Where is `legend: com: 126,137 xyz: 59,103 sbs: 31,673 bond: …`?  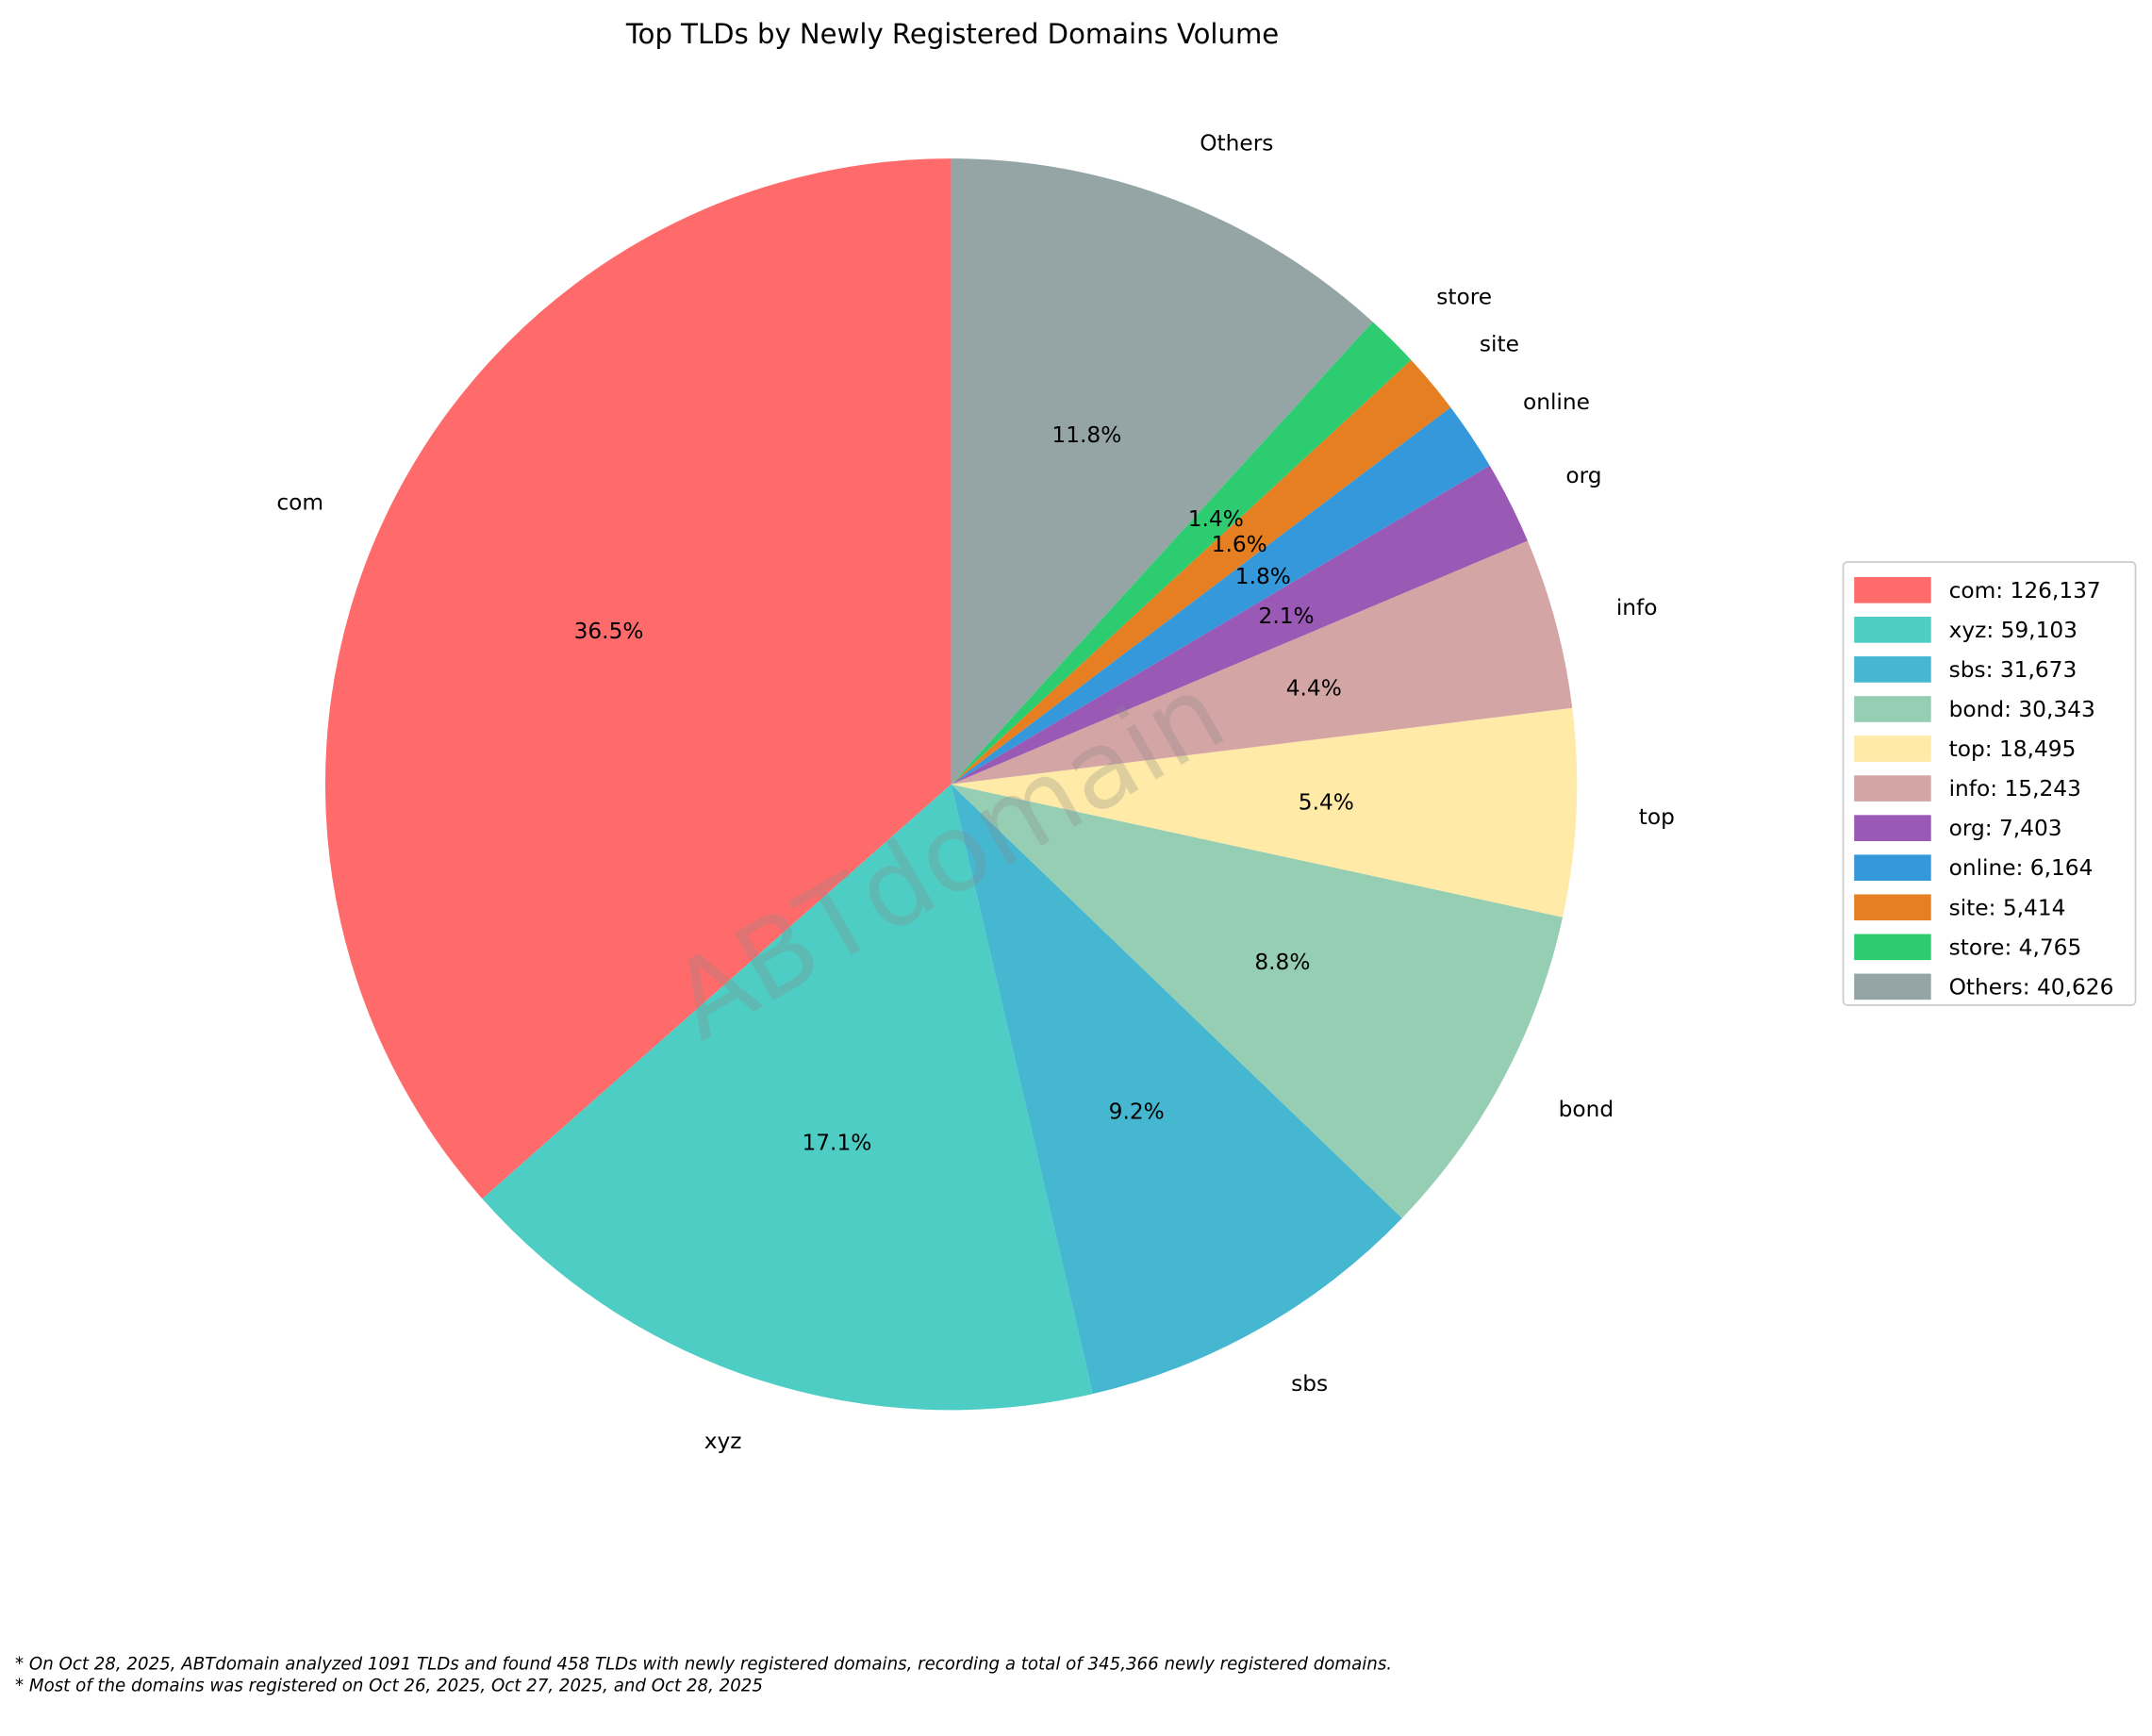
legend: com: 126,137 xyz: 59,103 sbs: 31,673 bond: … is located at coordinates (1989, 783).